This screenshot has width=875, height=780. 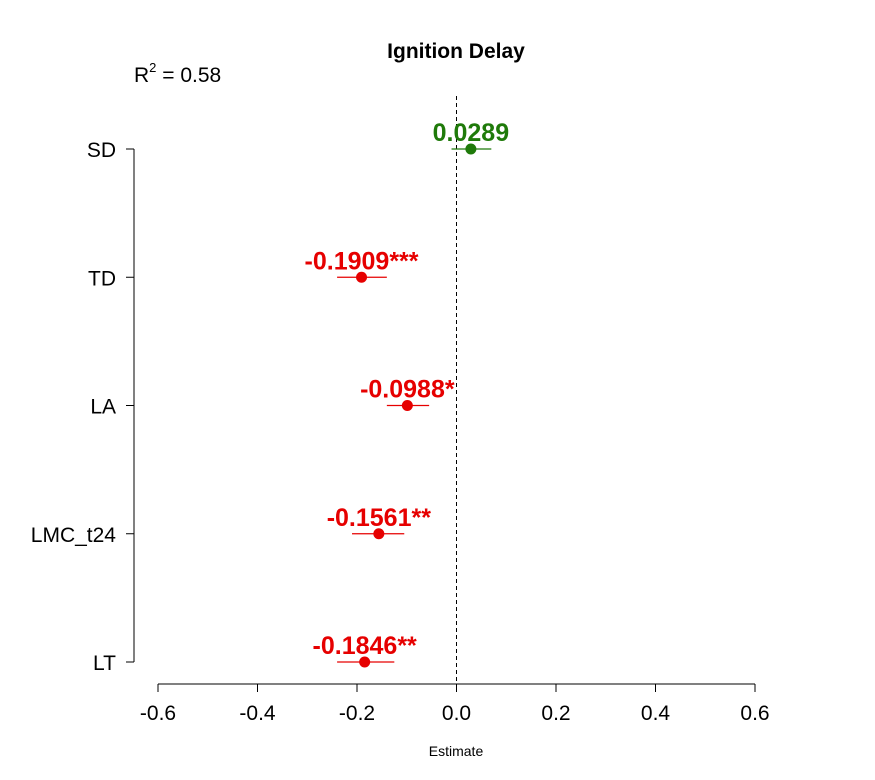 I want to click on x-tick-label: -0.4, so click(x=257, y=713).